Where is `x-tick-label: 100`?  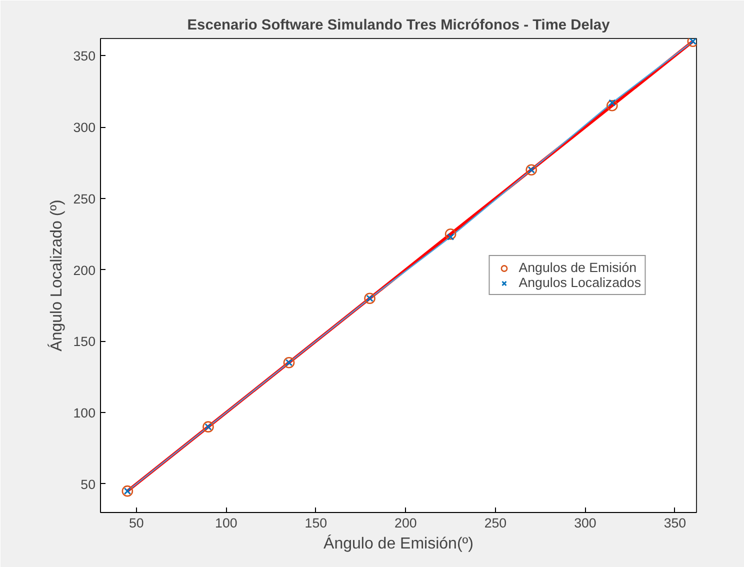
x-tick-label: 100 is located at coordinates (226, 523).